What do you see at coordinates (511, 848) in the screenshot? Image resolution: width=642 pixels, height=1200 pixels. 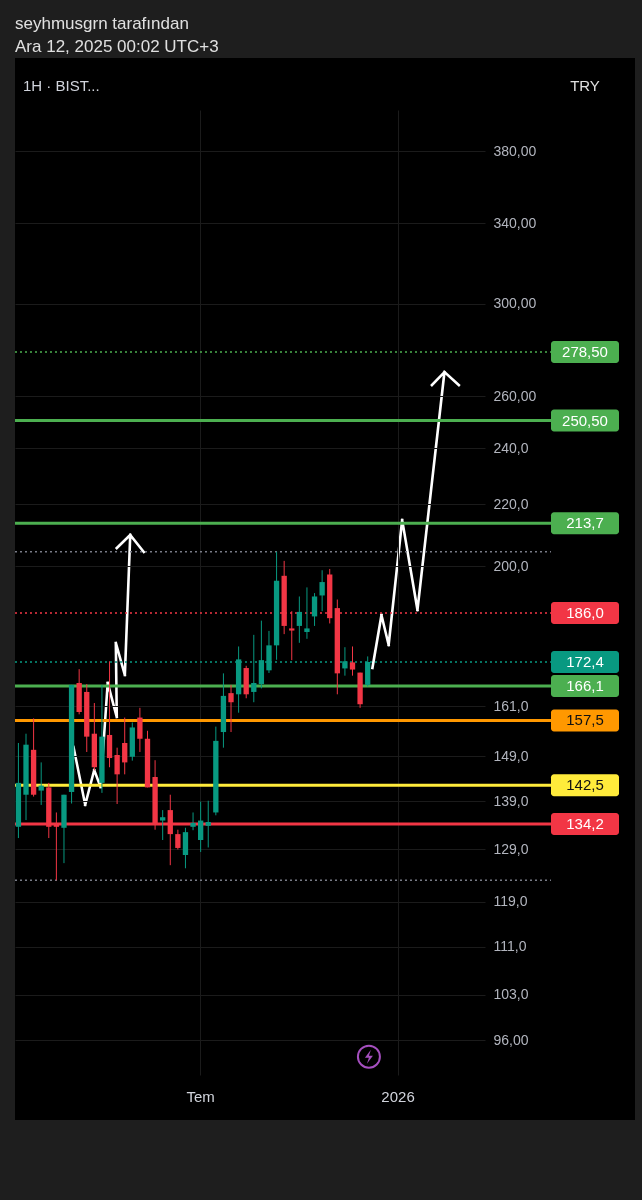 I see `y-tick-label: 129,0` at bounding box center [511, 848].